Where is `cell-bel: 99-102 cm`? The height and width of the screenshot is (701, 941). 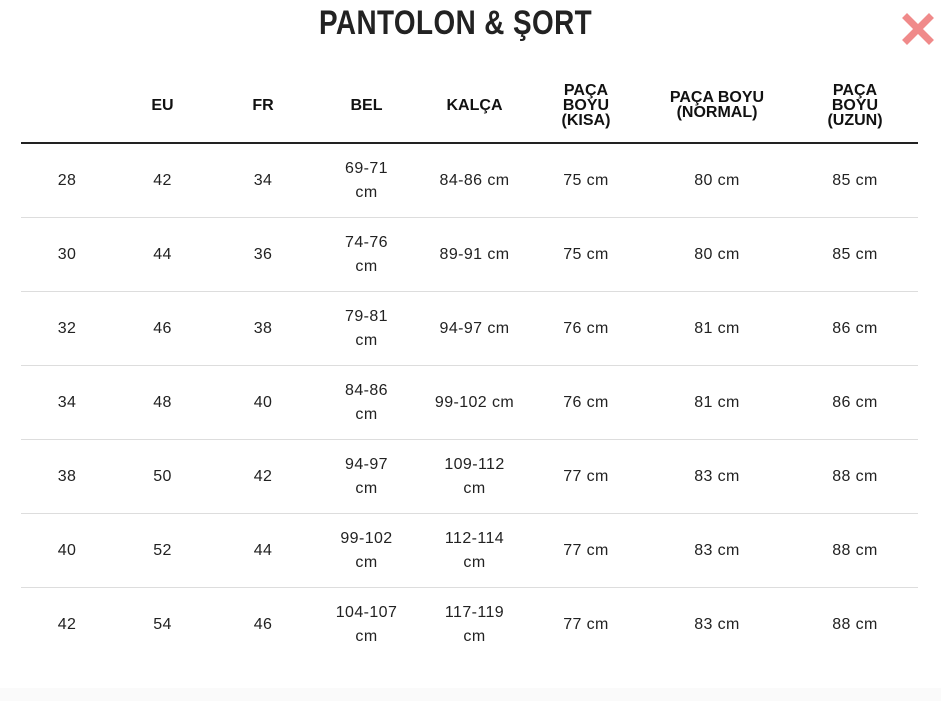
cell-bel: 99-102 cm is located at coordinates (366, 550).